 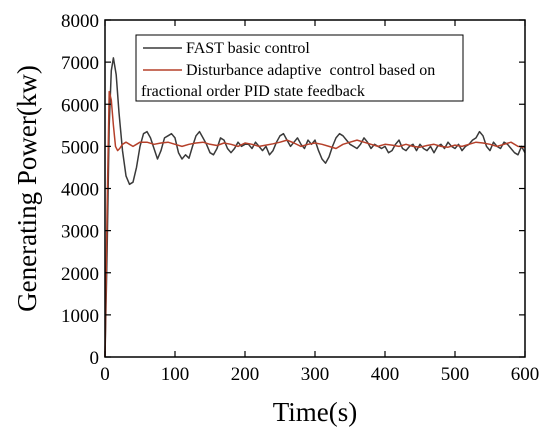 I want to click on x-tick-label-2: 200, so click(x=245, y=374).